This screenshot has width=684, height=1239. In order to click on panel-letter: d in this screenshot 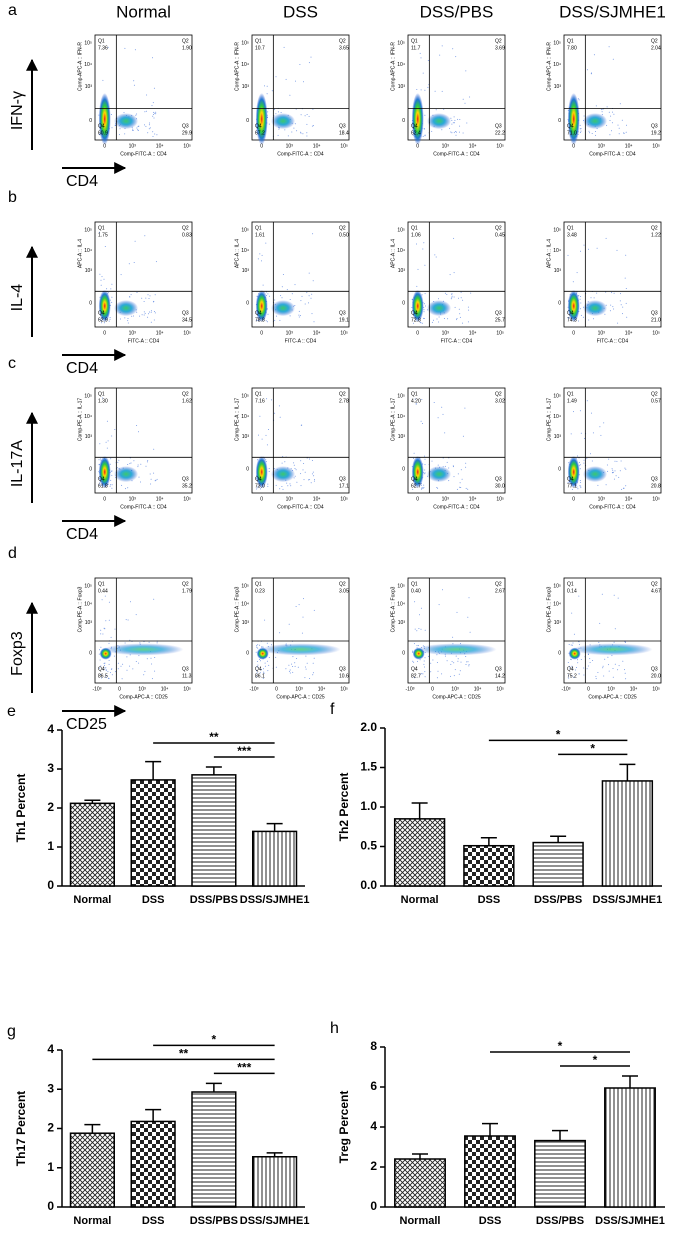, I will do `click(12, 553)`.